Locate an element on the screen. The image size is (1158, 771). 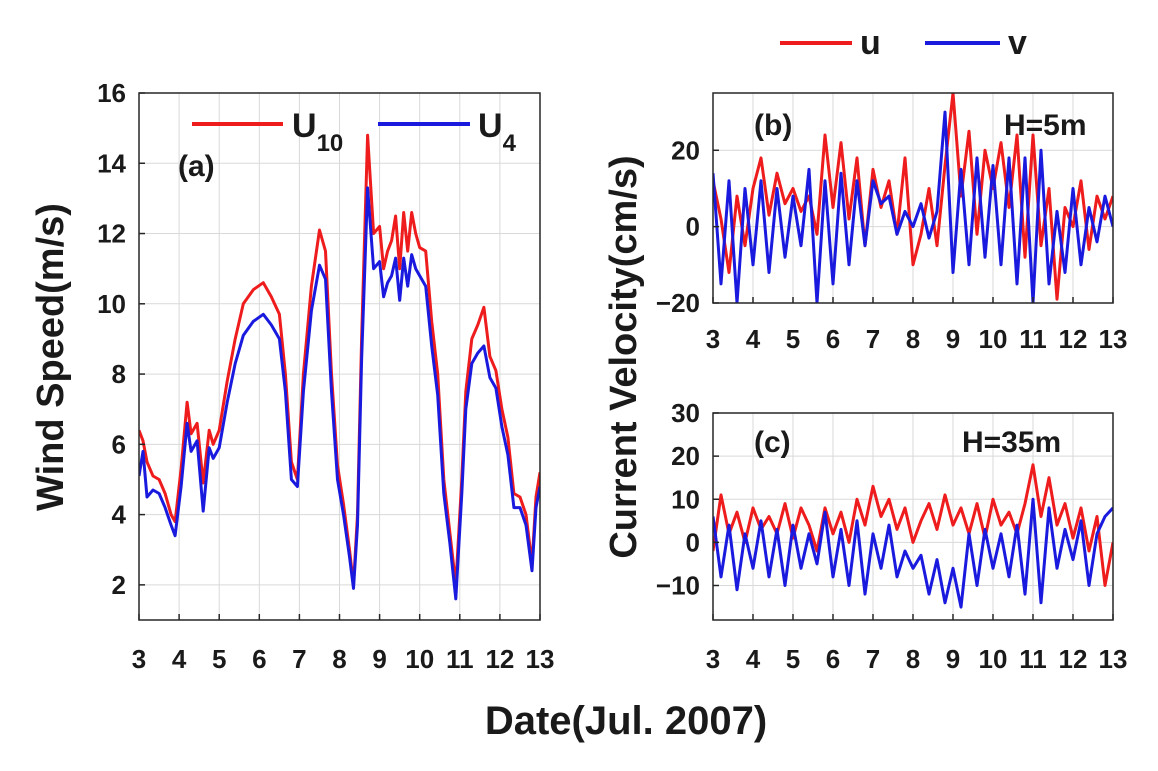
panel-b-xtick-label: 10 is located at coordinates (993, 339).